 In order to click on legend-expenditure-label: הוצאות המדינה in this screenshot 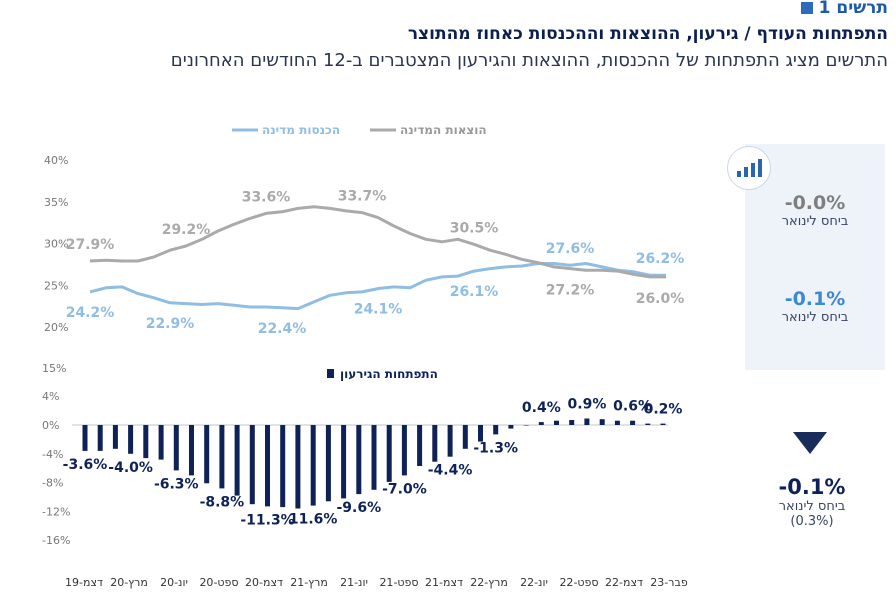, I will do `click(443, 130)`.